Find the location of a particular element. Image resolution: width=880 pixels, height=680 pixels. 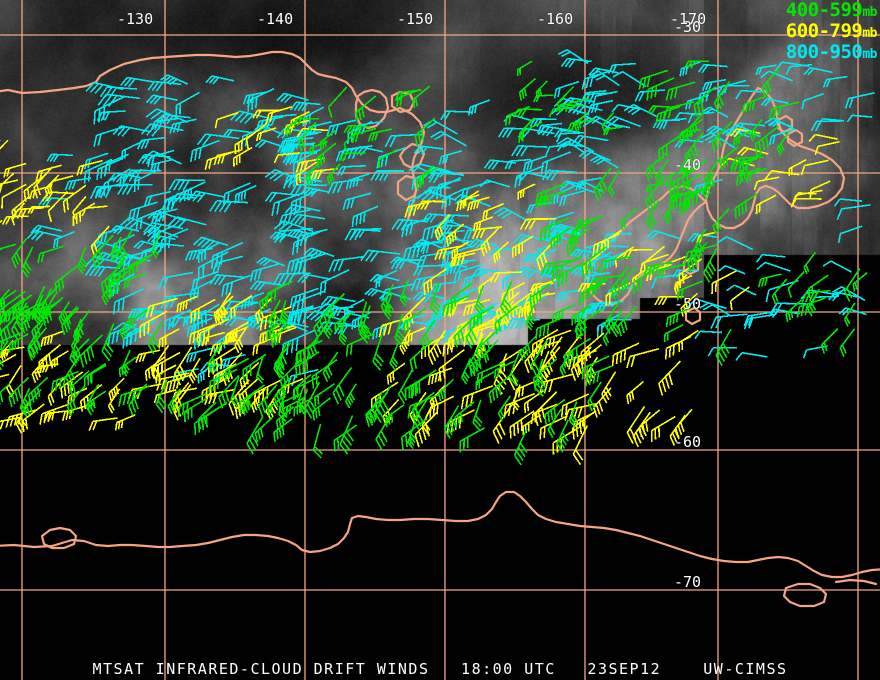

latitude-label-4: -70 is located at coordinates (688, 582).